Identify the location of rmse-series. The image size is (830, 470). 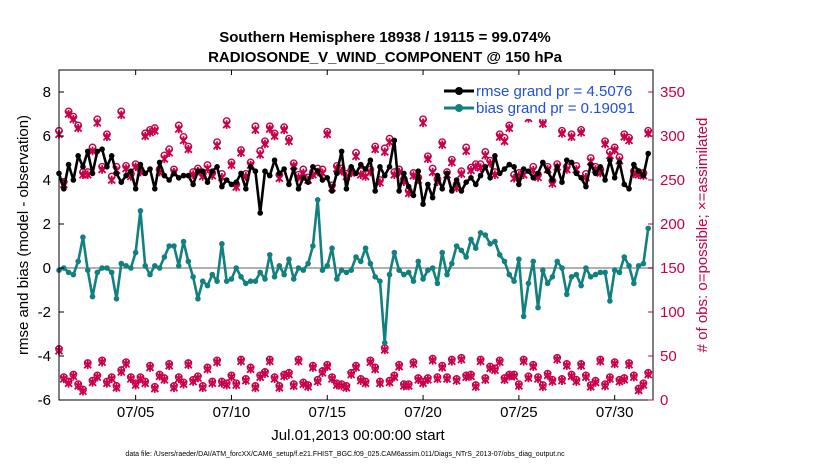
(354, 176).